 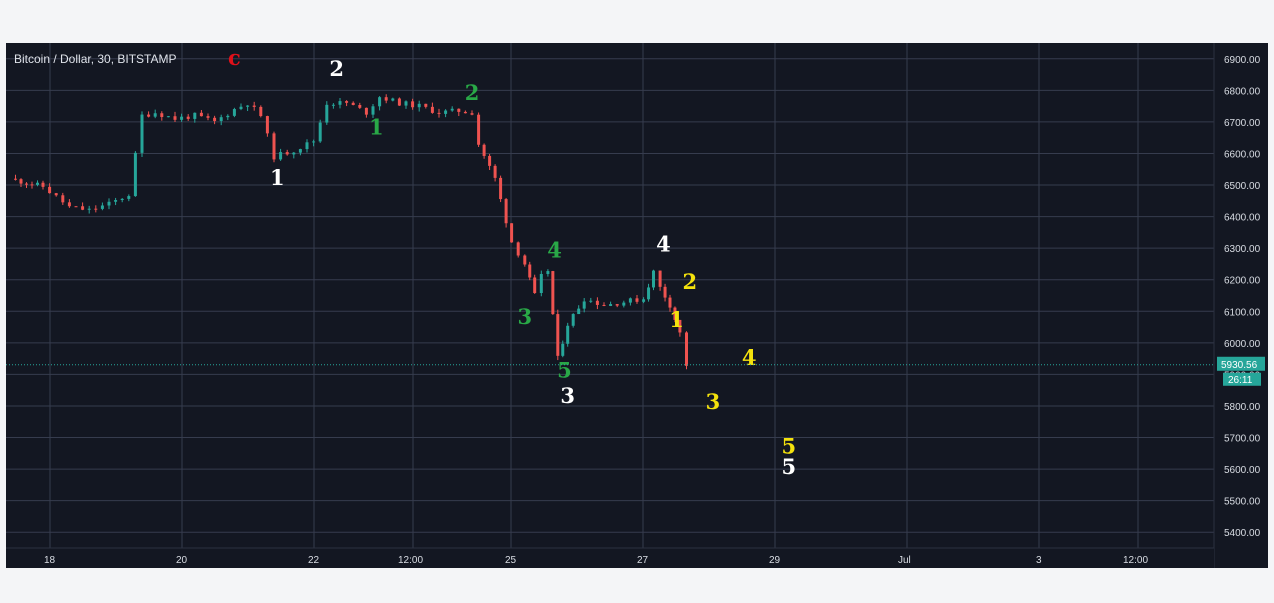 I want to click on countdown-box, so click(x=1242, y=379).